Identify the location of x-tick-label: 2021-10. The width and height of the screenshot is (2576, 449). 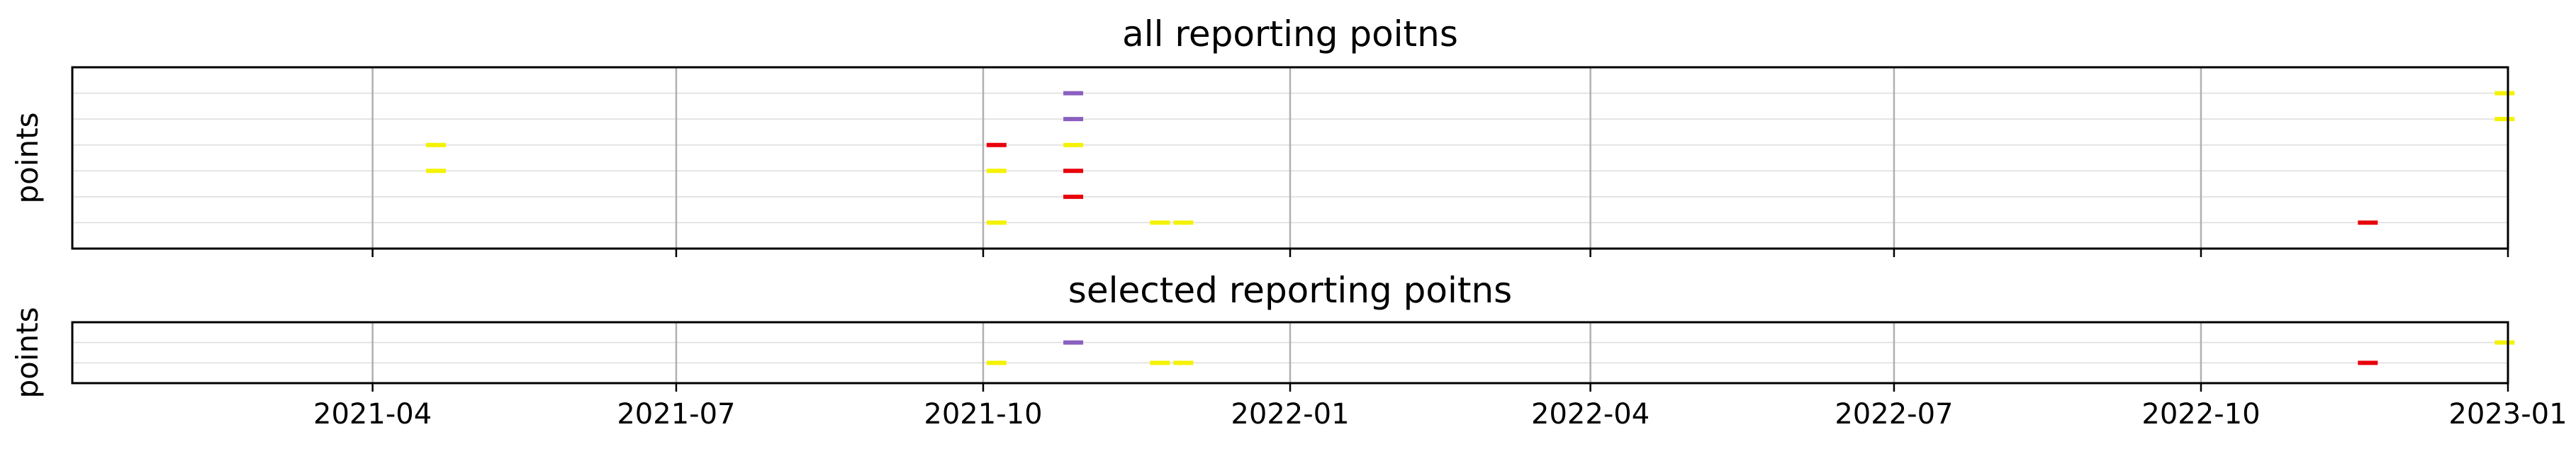
(983, 414).